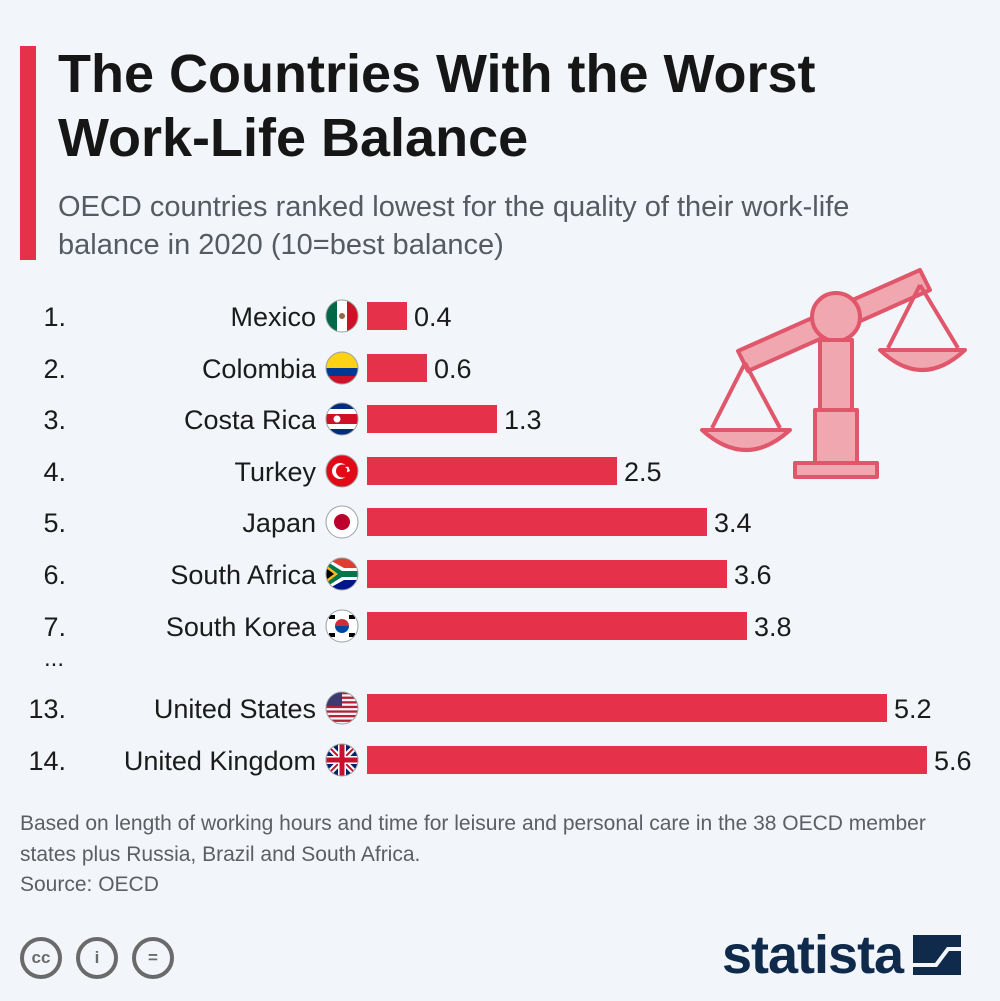 This screenshot has height=1001, width=1000. Describe the element at coordinates (273, 317) in the screenshot. I see `category-label: Mexico` at that location.